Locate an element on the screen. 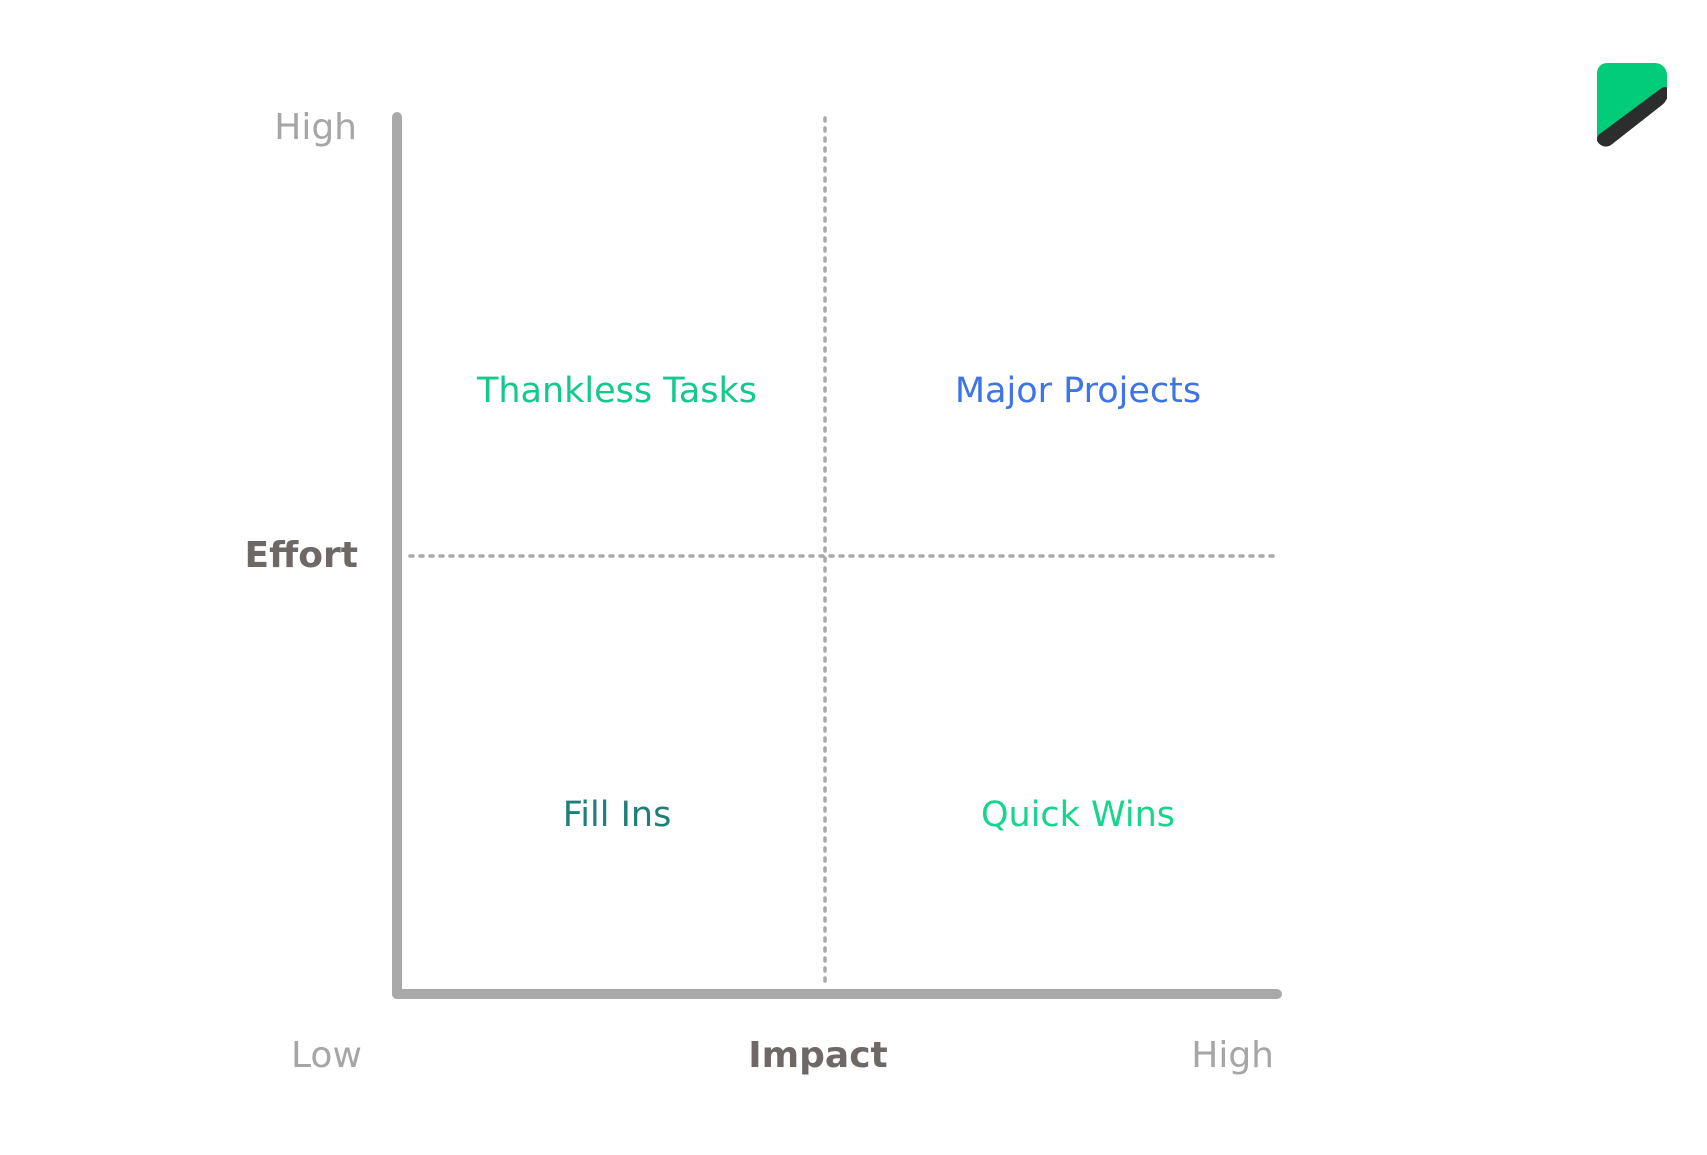 Image resolution: width=1707 pixels, height=1155 pixels. quadrant-label-bottom-left: Fill Ins is located at coordinates (617, 815).